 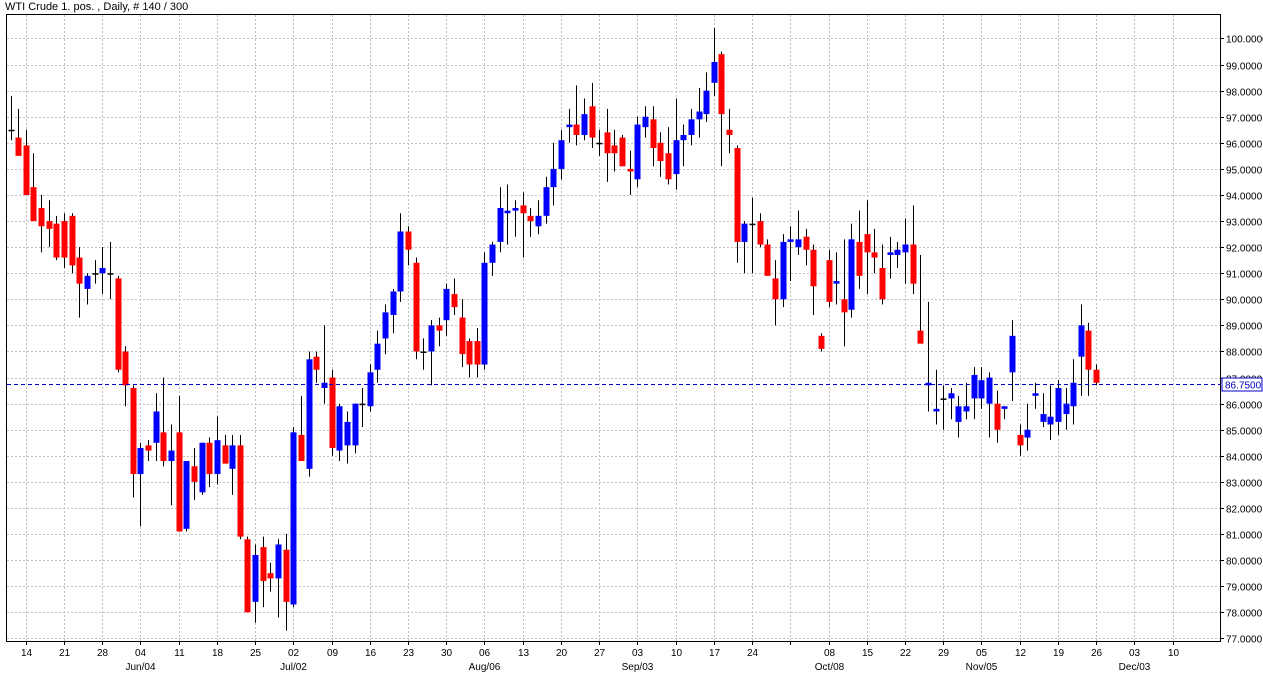 What do you see at coordinates (1244, 484) in the screenshot?
I see `y-tick-label: 83.0000` at bounding box center [1244, 484].